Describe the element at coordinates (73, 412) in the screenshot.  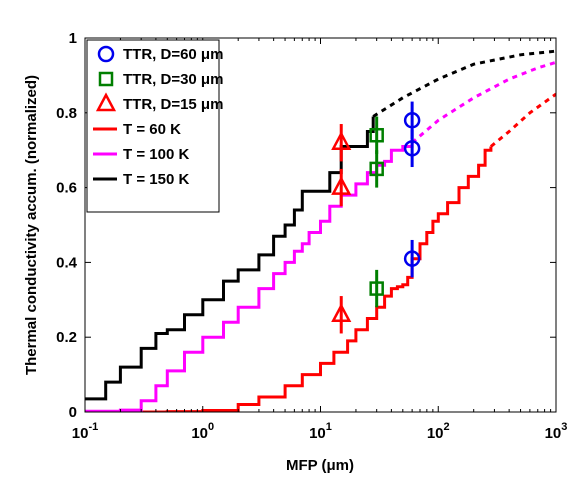
I see `y-tick-label: 0` at that location.